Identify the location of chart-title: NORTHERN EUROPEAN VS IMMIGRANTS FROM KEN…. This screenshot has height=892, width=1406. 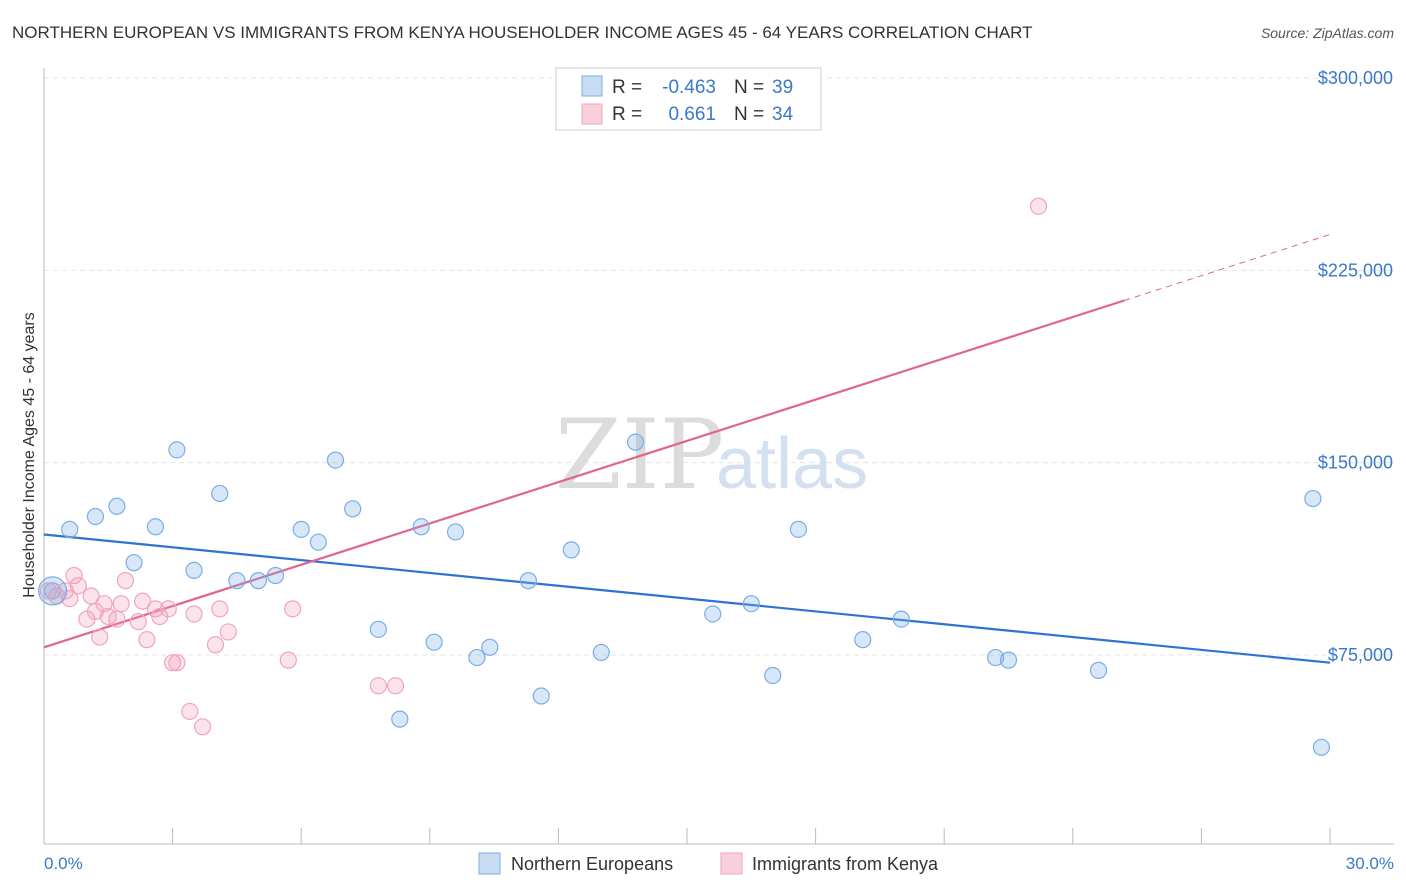
(522, 32).